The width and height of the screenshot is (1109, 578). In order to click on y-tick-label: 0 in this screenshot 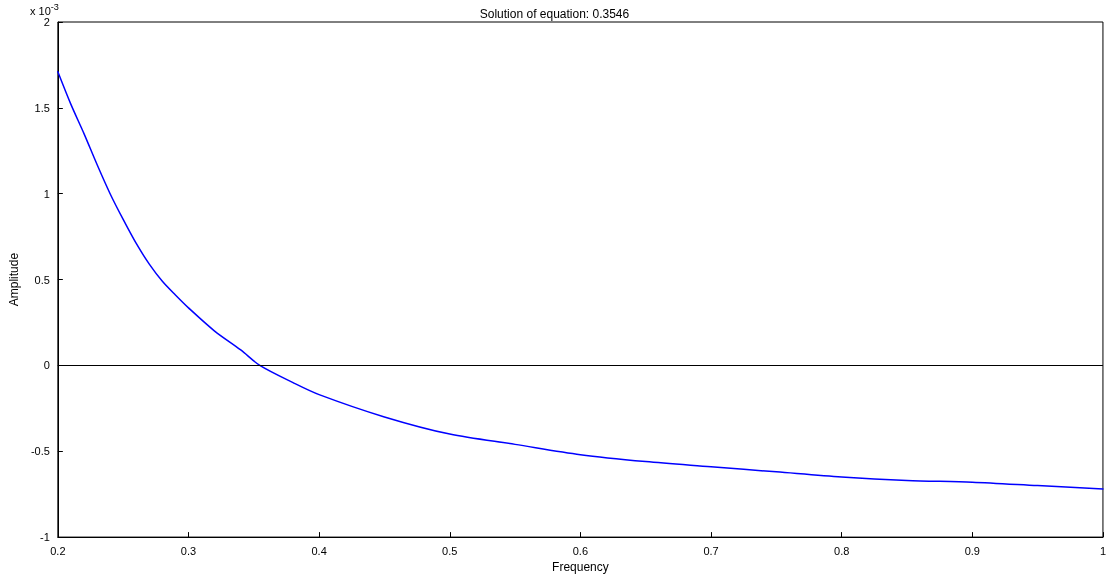, I will do `click(46, 365)`.